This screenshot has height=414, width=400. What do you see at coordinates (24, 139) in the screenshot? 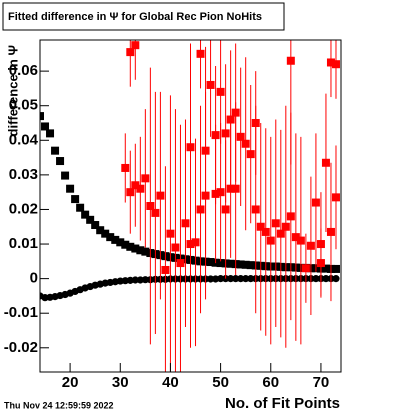
I see `y-tick-label: 0.04` at bounding box center [24, 139].